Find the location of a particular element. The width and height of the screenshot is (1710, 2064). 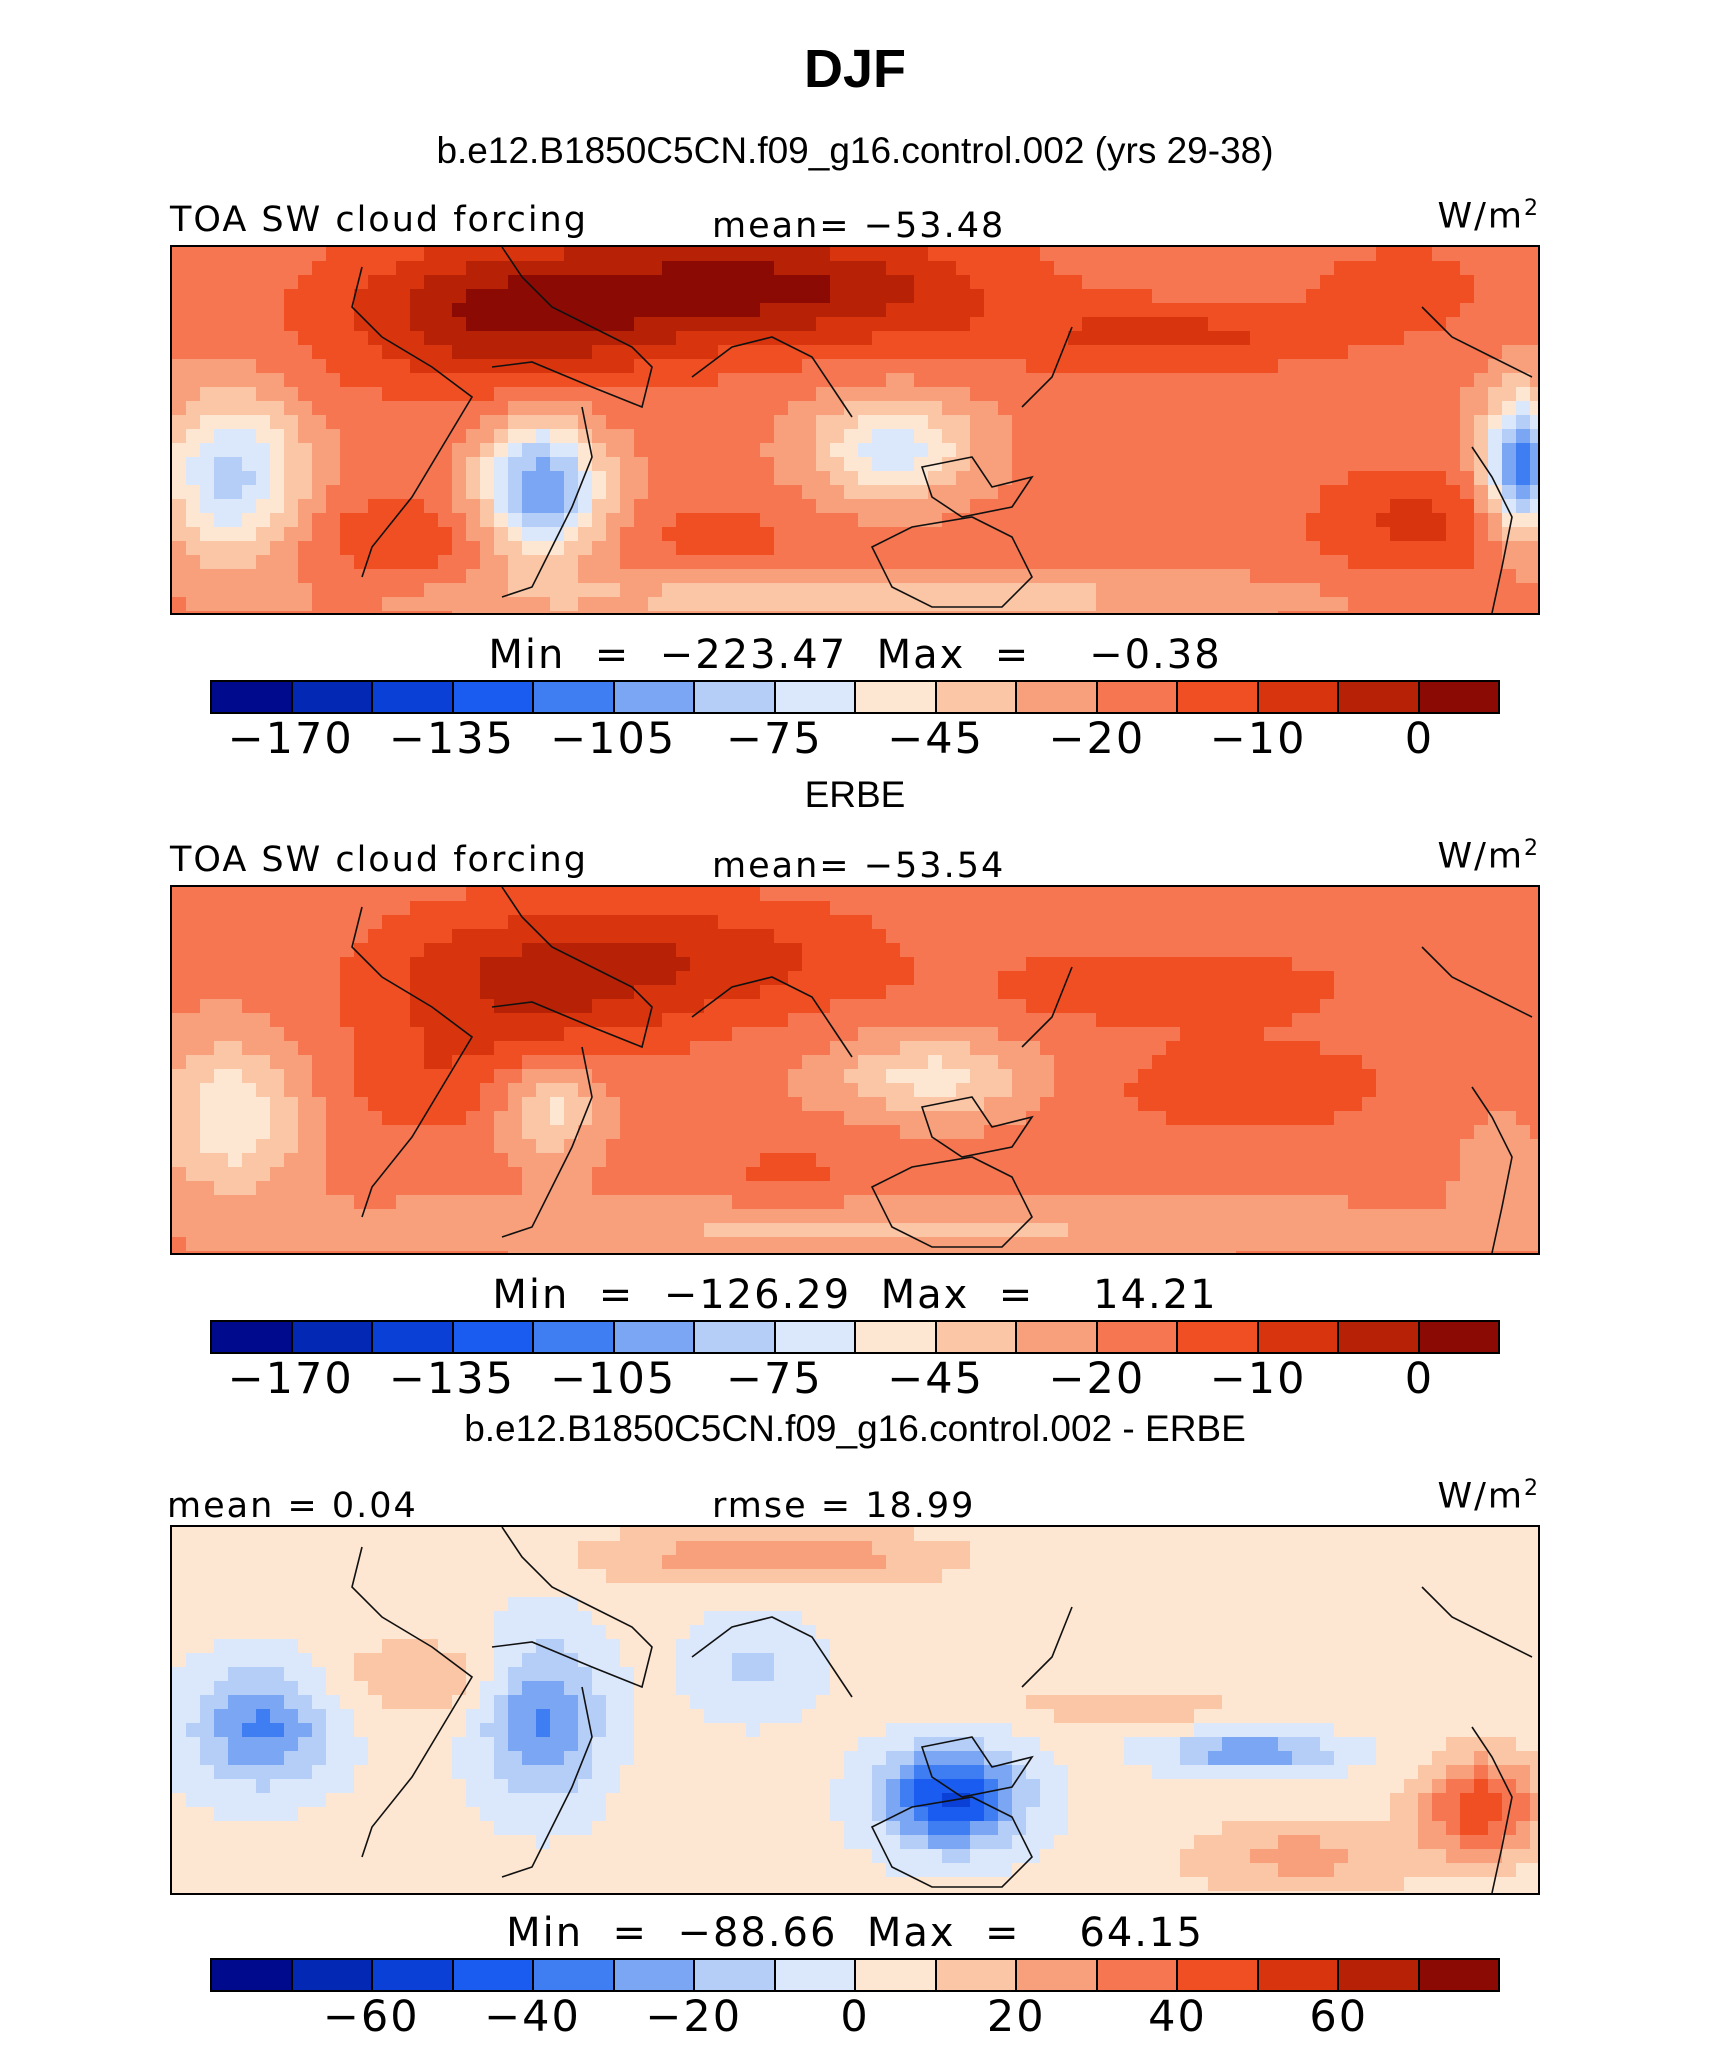

colorbar-tick-label: −40 is located at coordinates (532, 2017).